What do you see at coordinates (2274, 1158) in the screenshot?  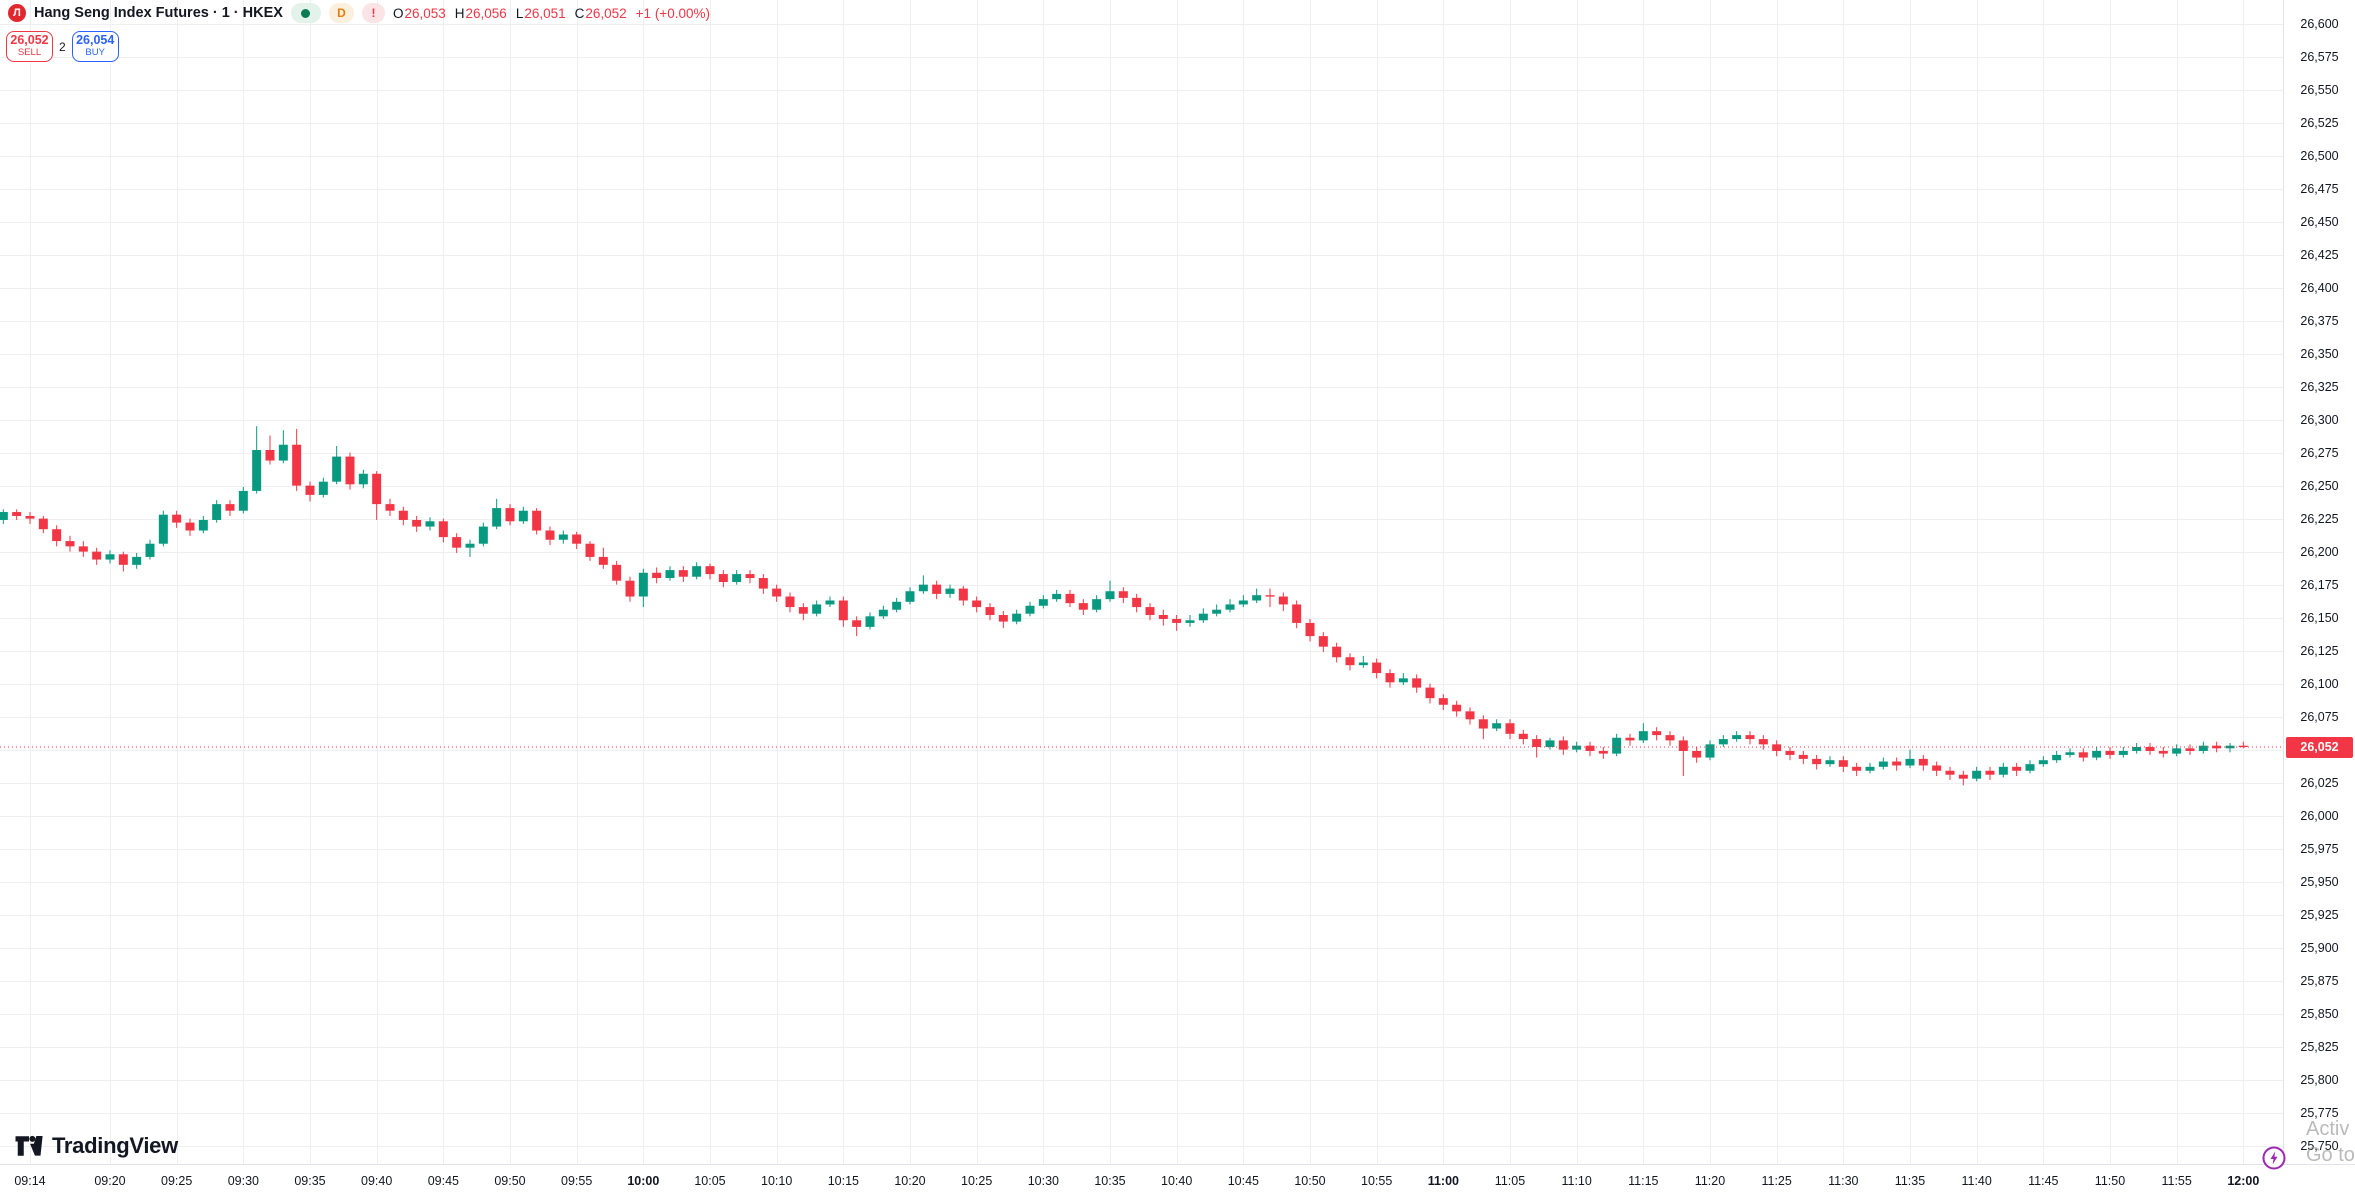 I see `instant-data-lightning-icon` at bounding box center [2274, 1158].